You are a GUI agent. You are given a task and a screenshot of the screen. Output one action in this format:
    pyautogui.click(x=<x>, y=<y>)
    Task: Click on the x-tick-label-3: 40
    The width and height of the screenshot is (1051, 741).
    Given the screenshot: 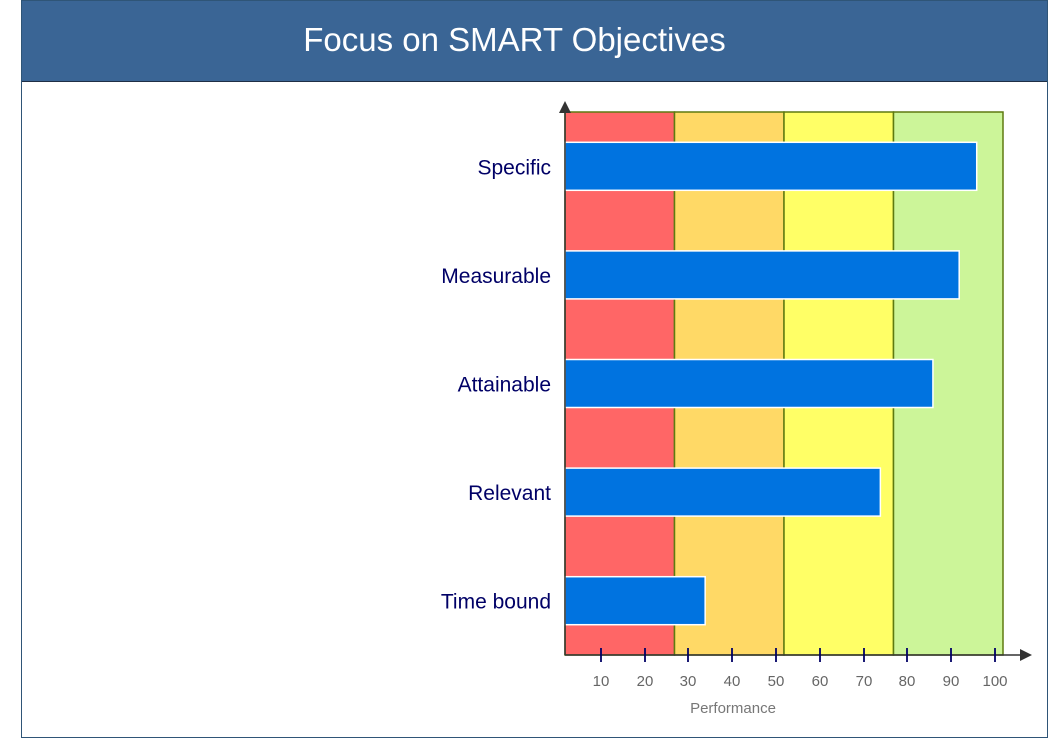 What is the action you would take?
    pyautogui.click(x=732, y=681)
    